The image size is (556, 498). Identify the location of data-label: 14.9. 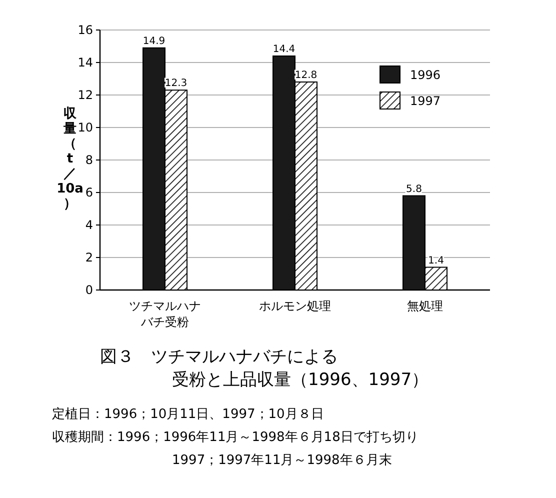
(154, 41).